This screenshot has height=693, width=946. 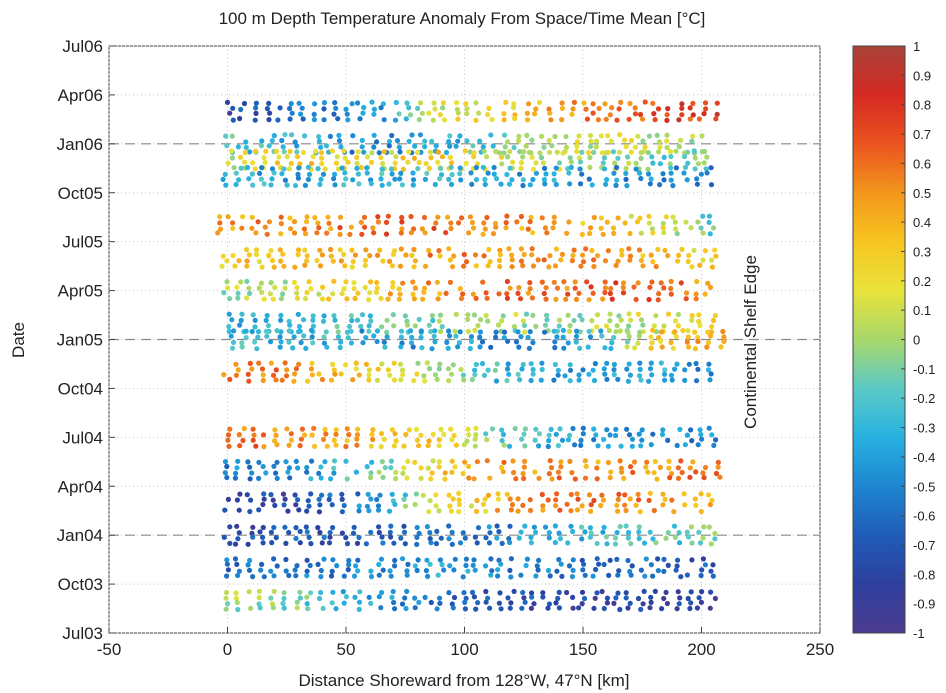 I want to click on y-tick-label: Oct04, so click(x=80, y=388).